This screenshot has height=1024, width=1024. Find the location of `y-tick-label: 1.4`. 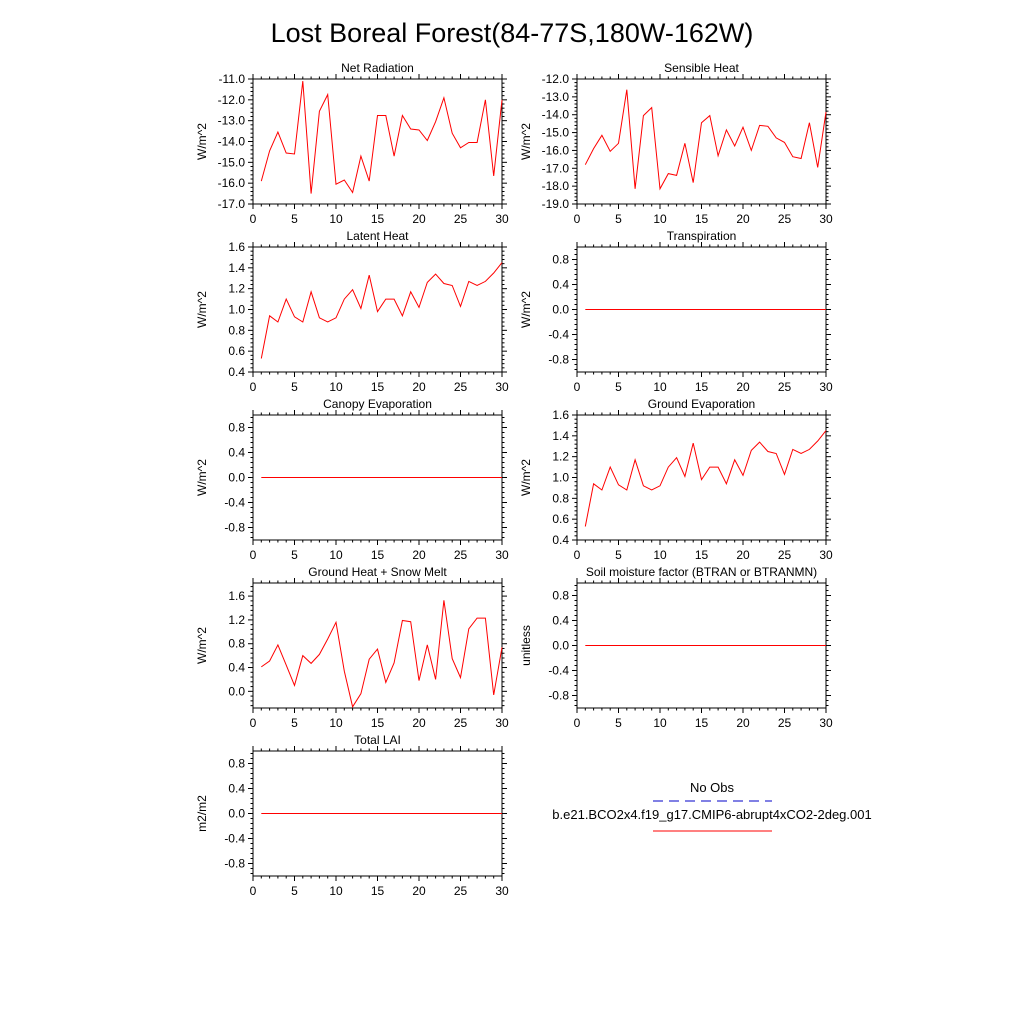

y-tick-label: 1.4 is located at coordinates (560, 436).